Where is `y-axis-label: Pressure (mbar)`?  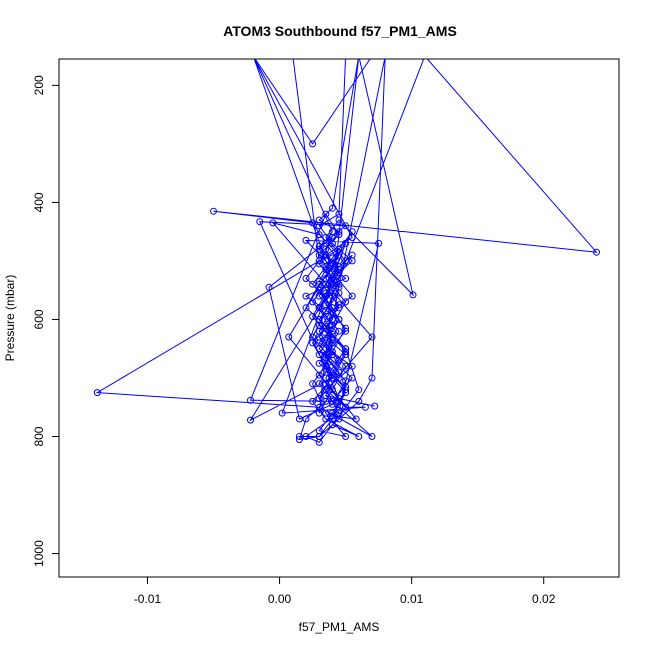
y-axis-label: Pressure (mbar) is located at coordinates (10, 318).